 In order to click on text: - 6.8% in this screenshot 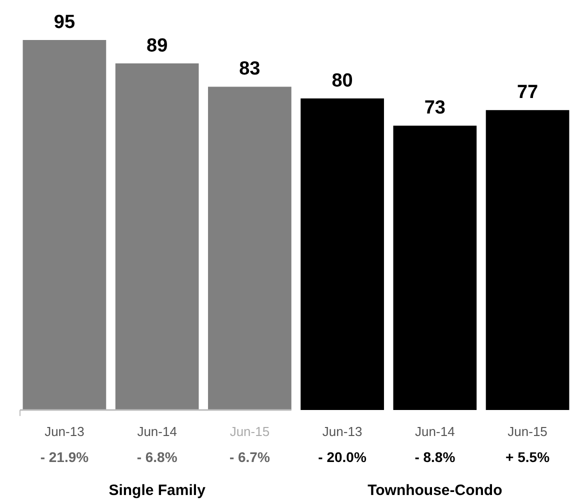, I will do `click(157, 457)`.